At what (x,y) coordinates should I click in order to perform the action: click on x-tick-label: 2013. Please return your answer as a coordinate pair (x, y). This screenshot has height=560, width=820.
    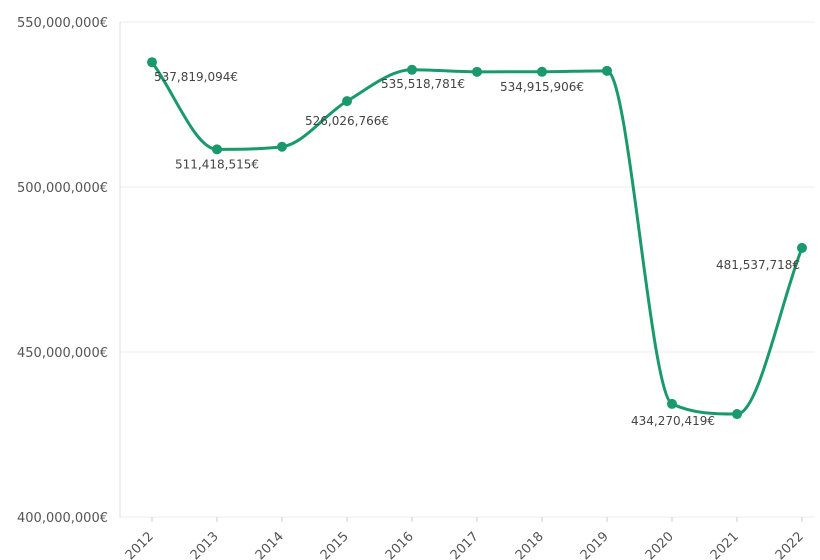
    Looking at the image, I should click on (205, 544).